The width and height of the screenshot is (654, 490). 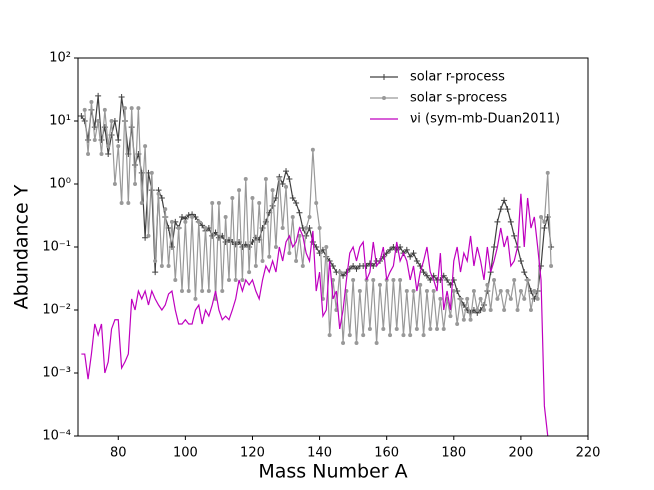 What do you see at coordinates (386, 453) in the screenshot?
I see `x-tick-label: 160` at bounding box center [386, 453].